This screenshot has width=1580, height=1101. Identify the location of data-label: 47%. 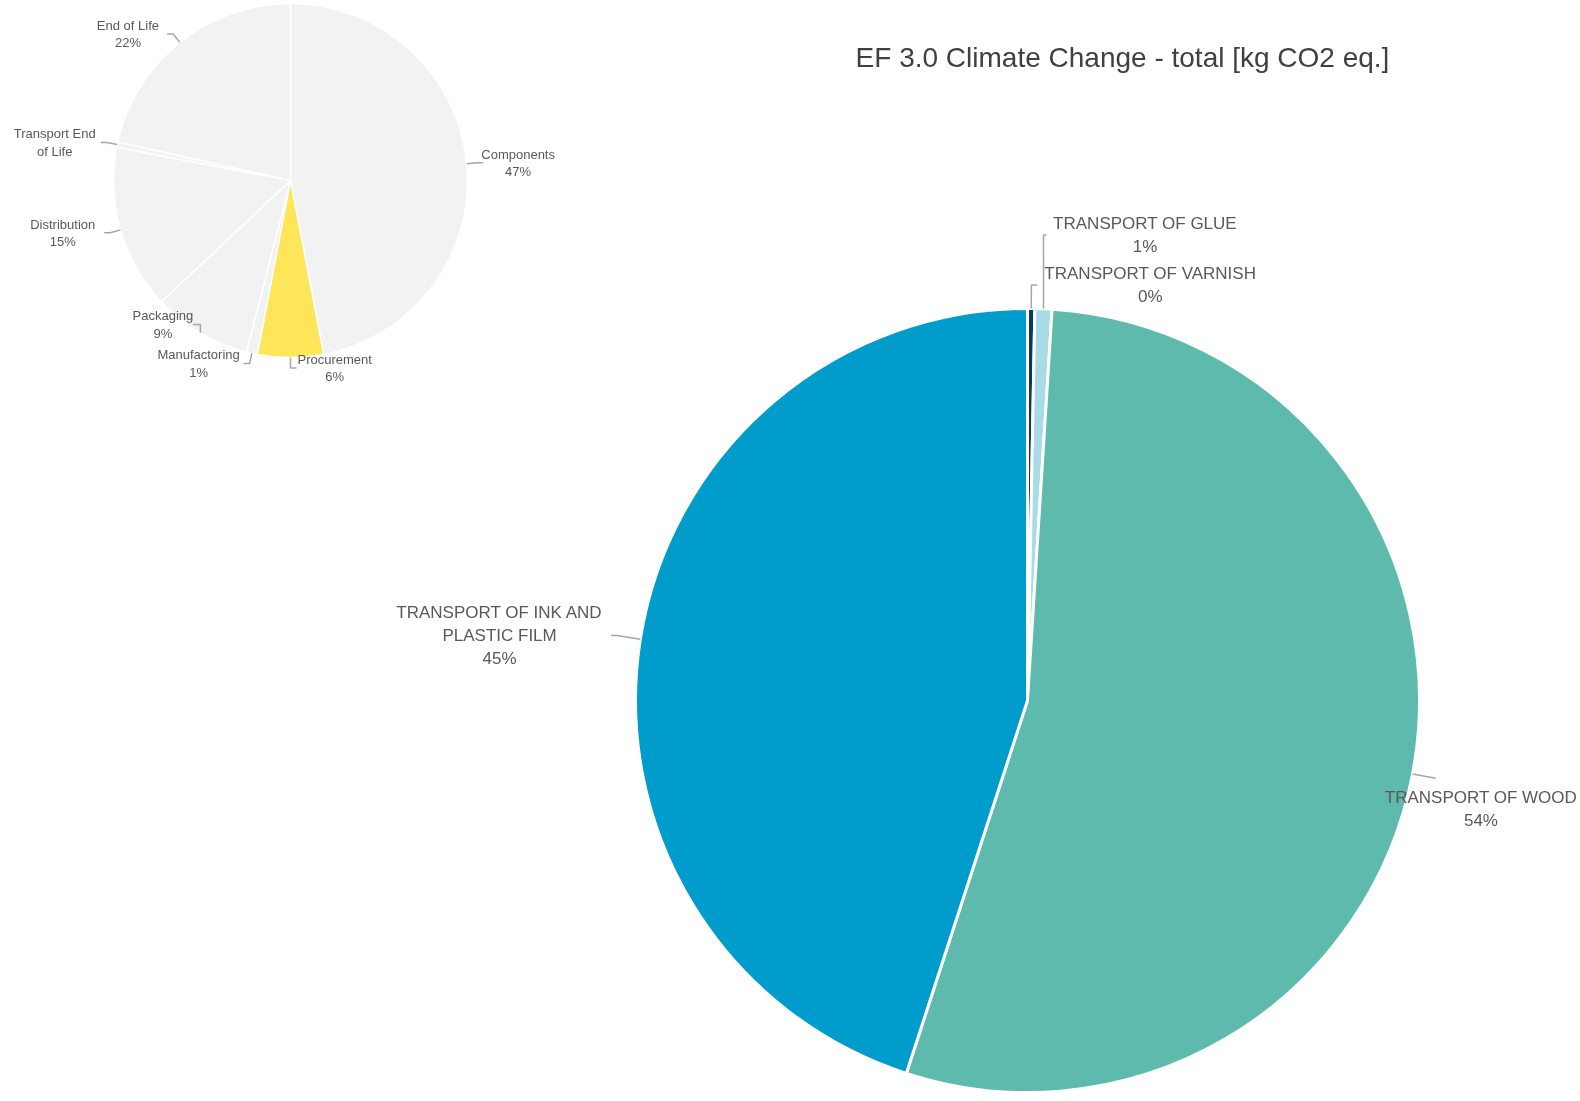
(518, 172).